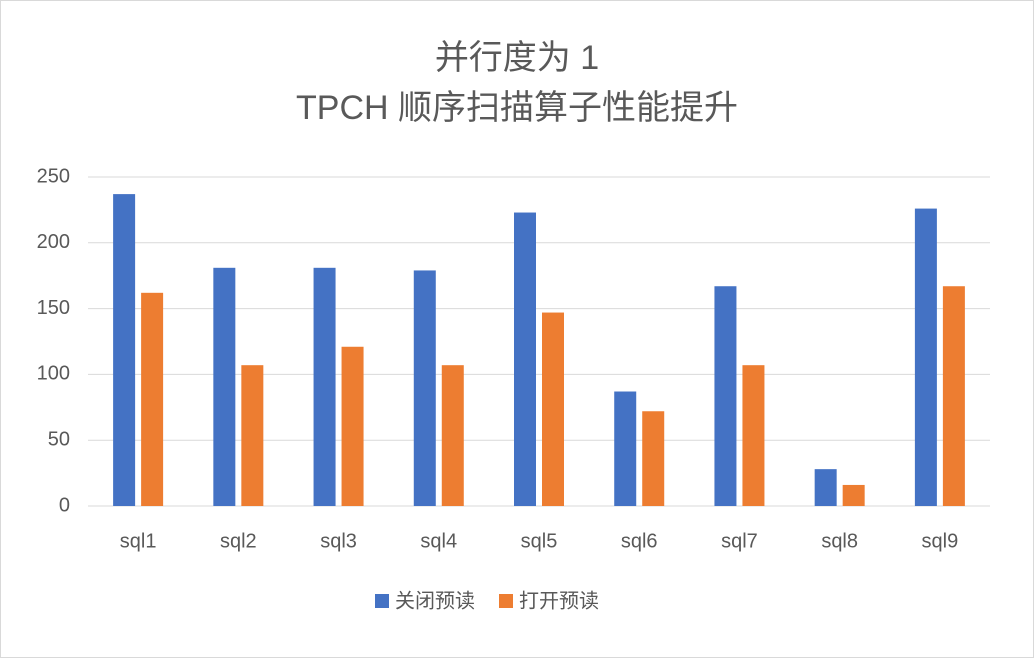  What do you see at coordinates (435, 600) in the screenshot?
I see `legend-label: 关闭预读` at bounding box center [435, 600].